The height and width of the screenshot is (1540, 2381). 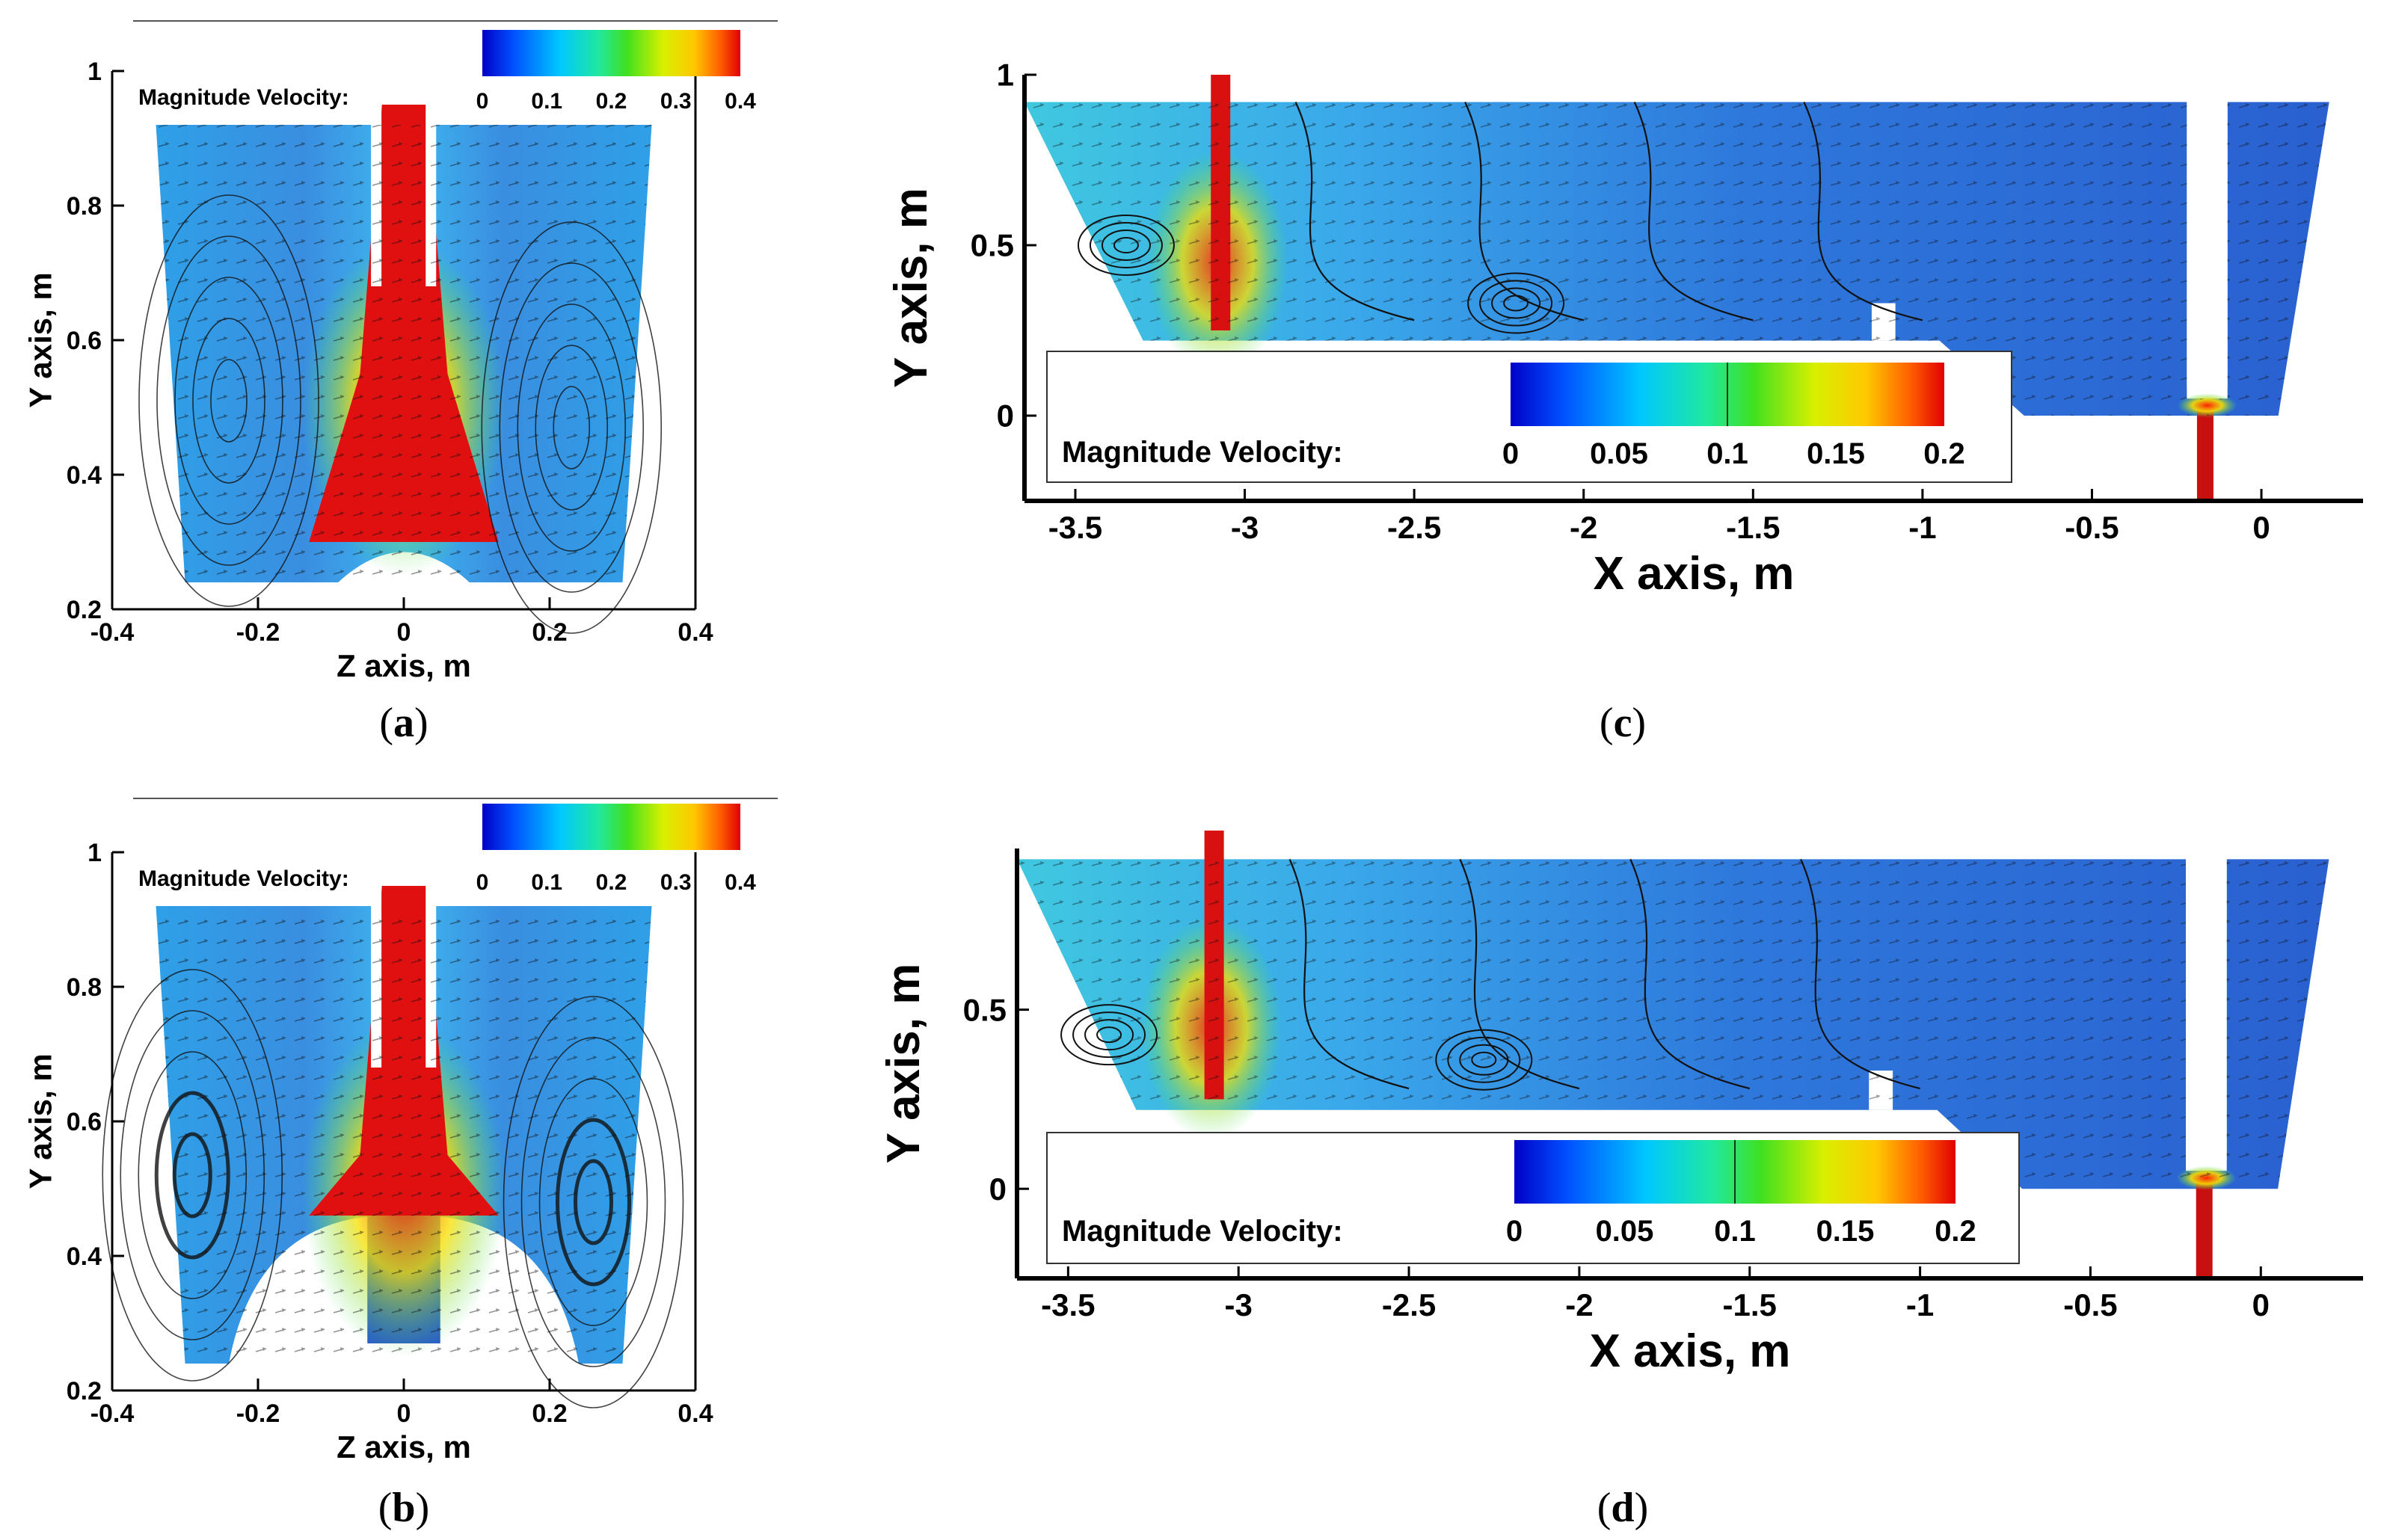 What do you see at coordinates (1622, 1508) in the screenshot?
I see `panel-caption-letter: d` at bounding box center [1622, 1508].